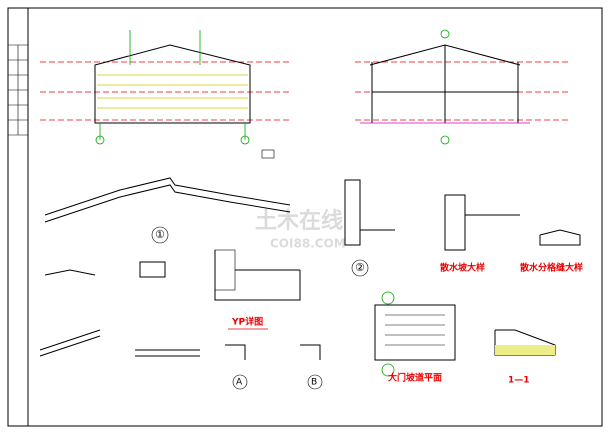 The height and width of the screenshot is (434, 610). What do you see at coordinates (551, 268) in the screenshot?
I see `caption: 散水分格缝大样` at bounding box center [551, 268].